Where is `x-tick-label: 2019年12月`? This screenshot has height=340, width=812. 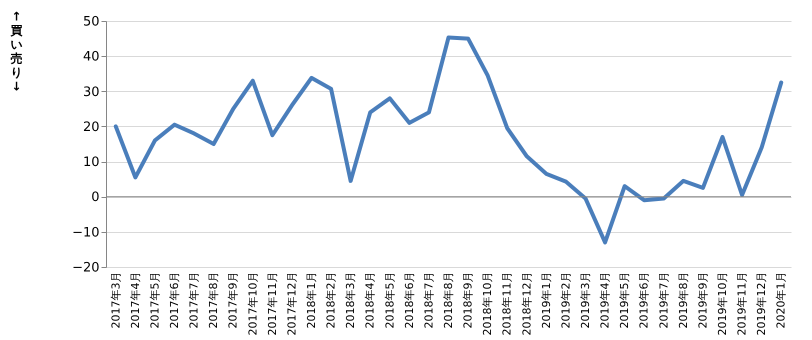
x-tick-label: 2019年12月 is located at coordinates (761, 304).